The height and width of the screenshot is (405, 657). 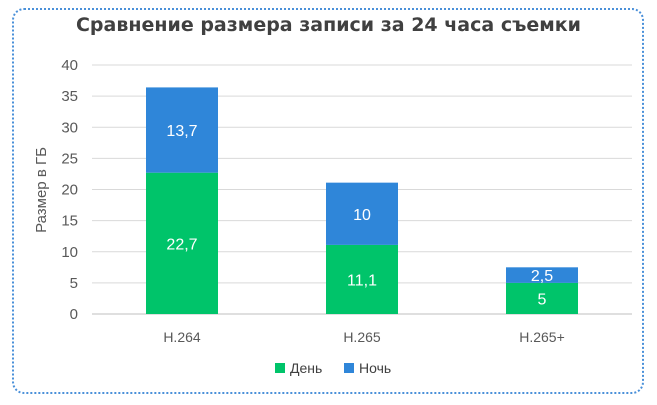 I want to click on data-label: 13,7, so click(x=181, y=131).